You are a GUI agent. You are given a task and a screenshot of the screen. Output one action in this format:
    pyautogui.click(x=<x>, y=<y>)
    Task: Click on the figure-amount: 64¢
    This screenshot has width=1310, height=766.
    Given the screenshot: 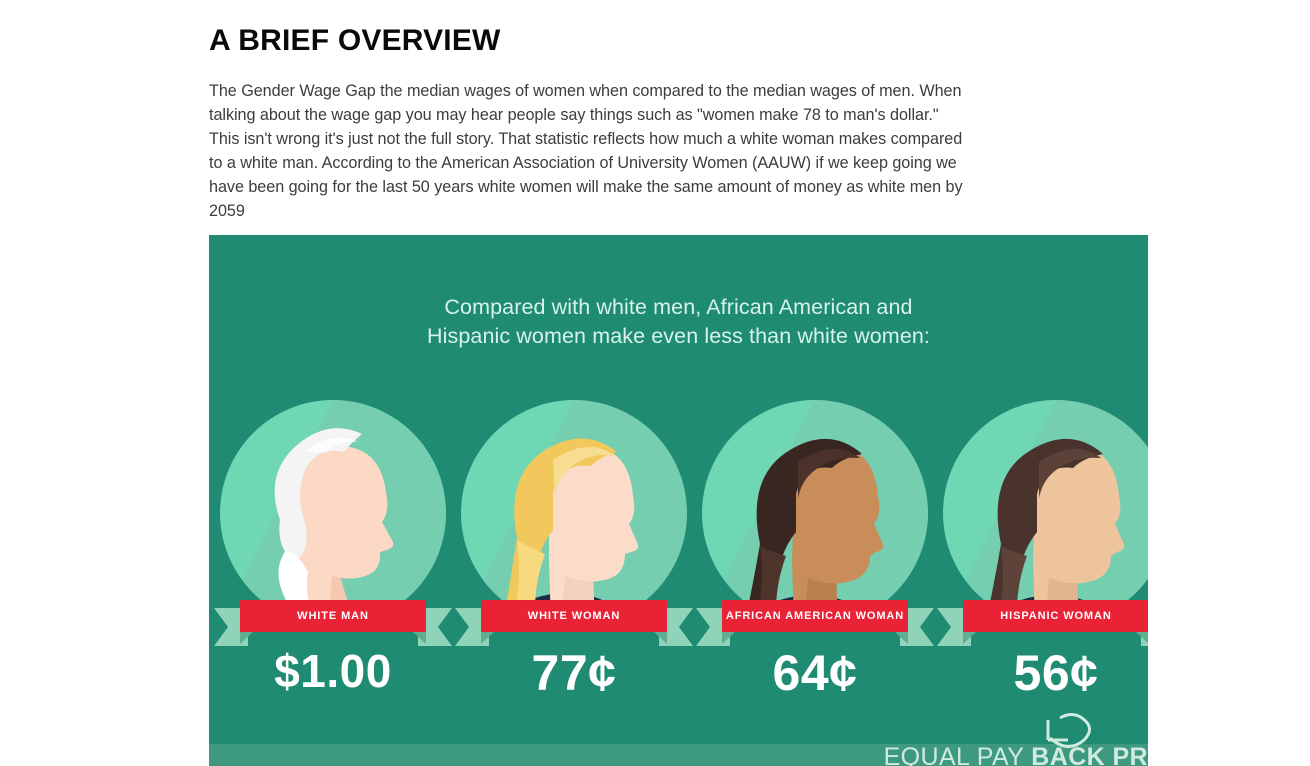 What is the action you would take?
    pyautogui.click(x=815, y=673)
    